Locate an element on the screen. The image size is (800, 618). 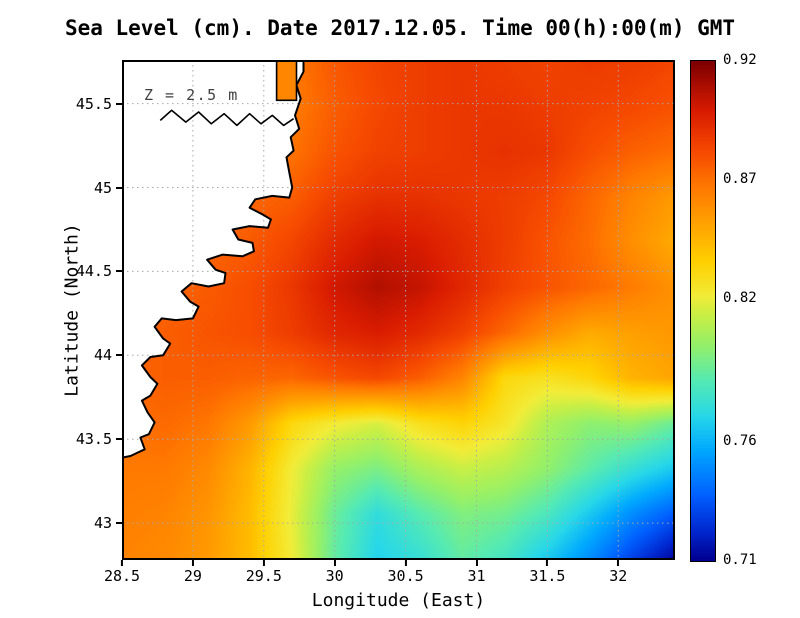
x-tick-label: 32 is located at coordinates (618, 576).